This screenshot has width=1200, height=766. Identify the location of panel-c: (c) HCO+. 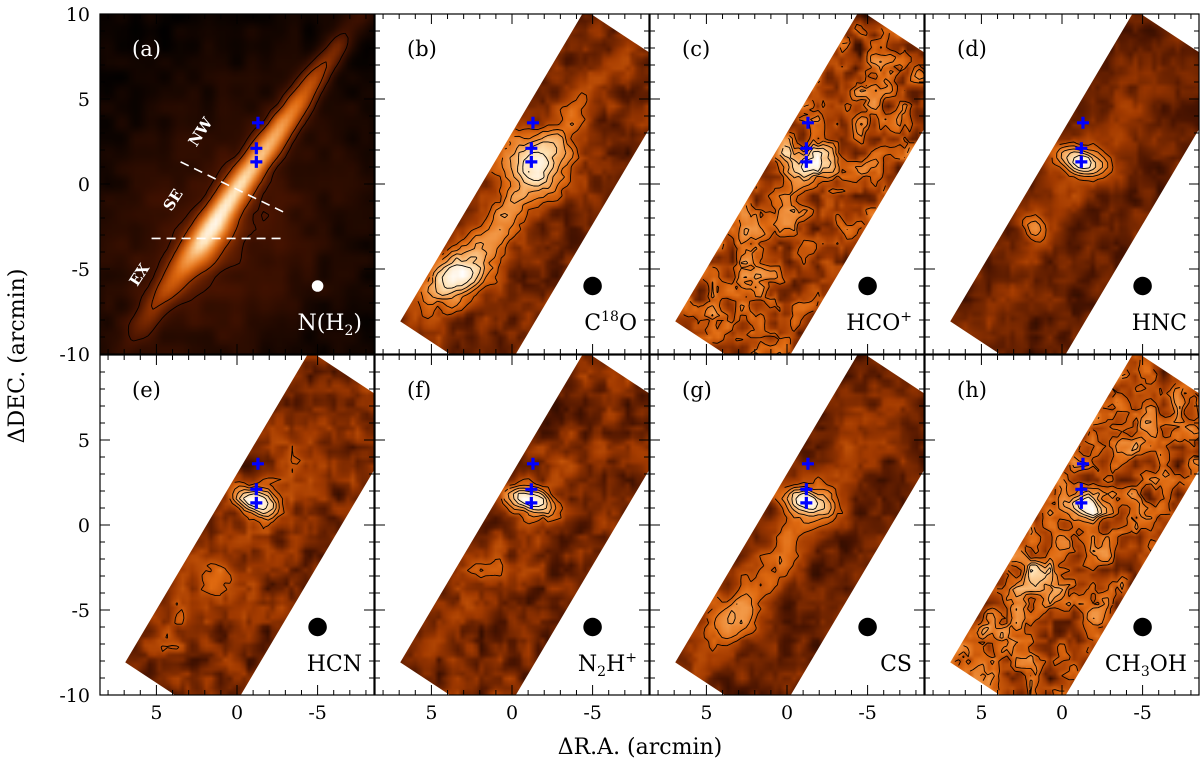
(787, 184).